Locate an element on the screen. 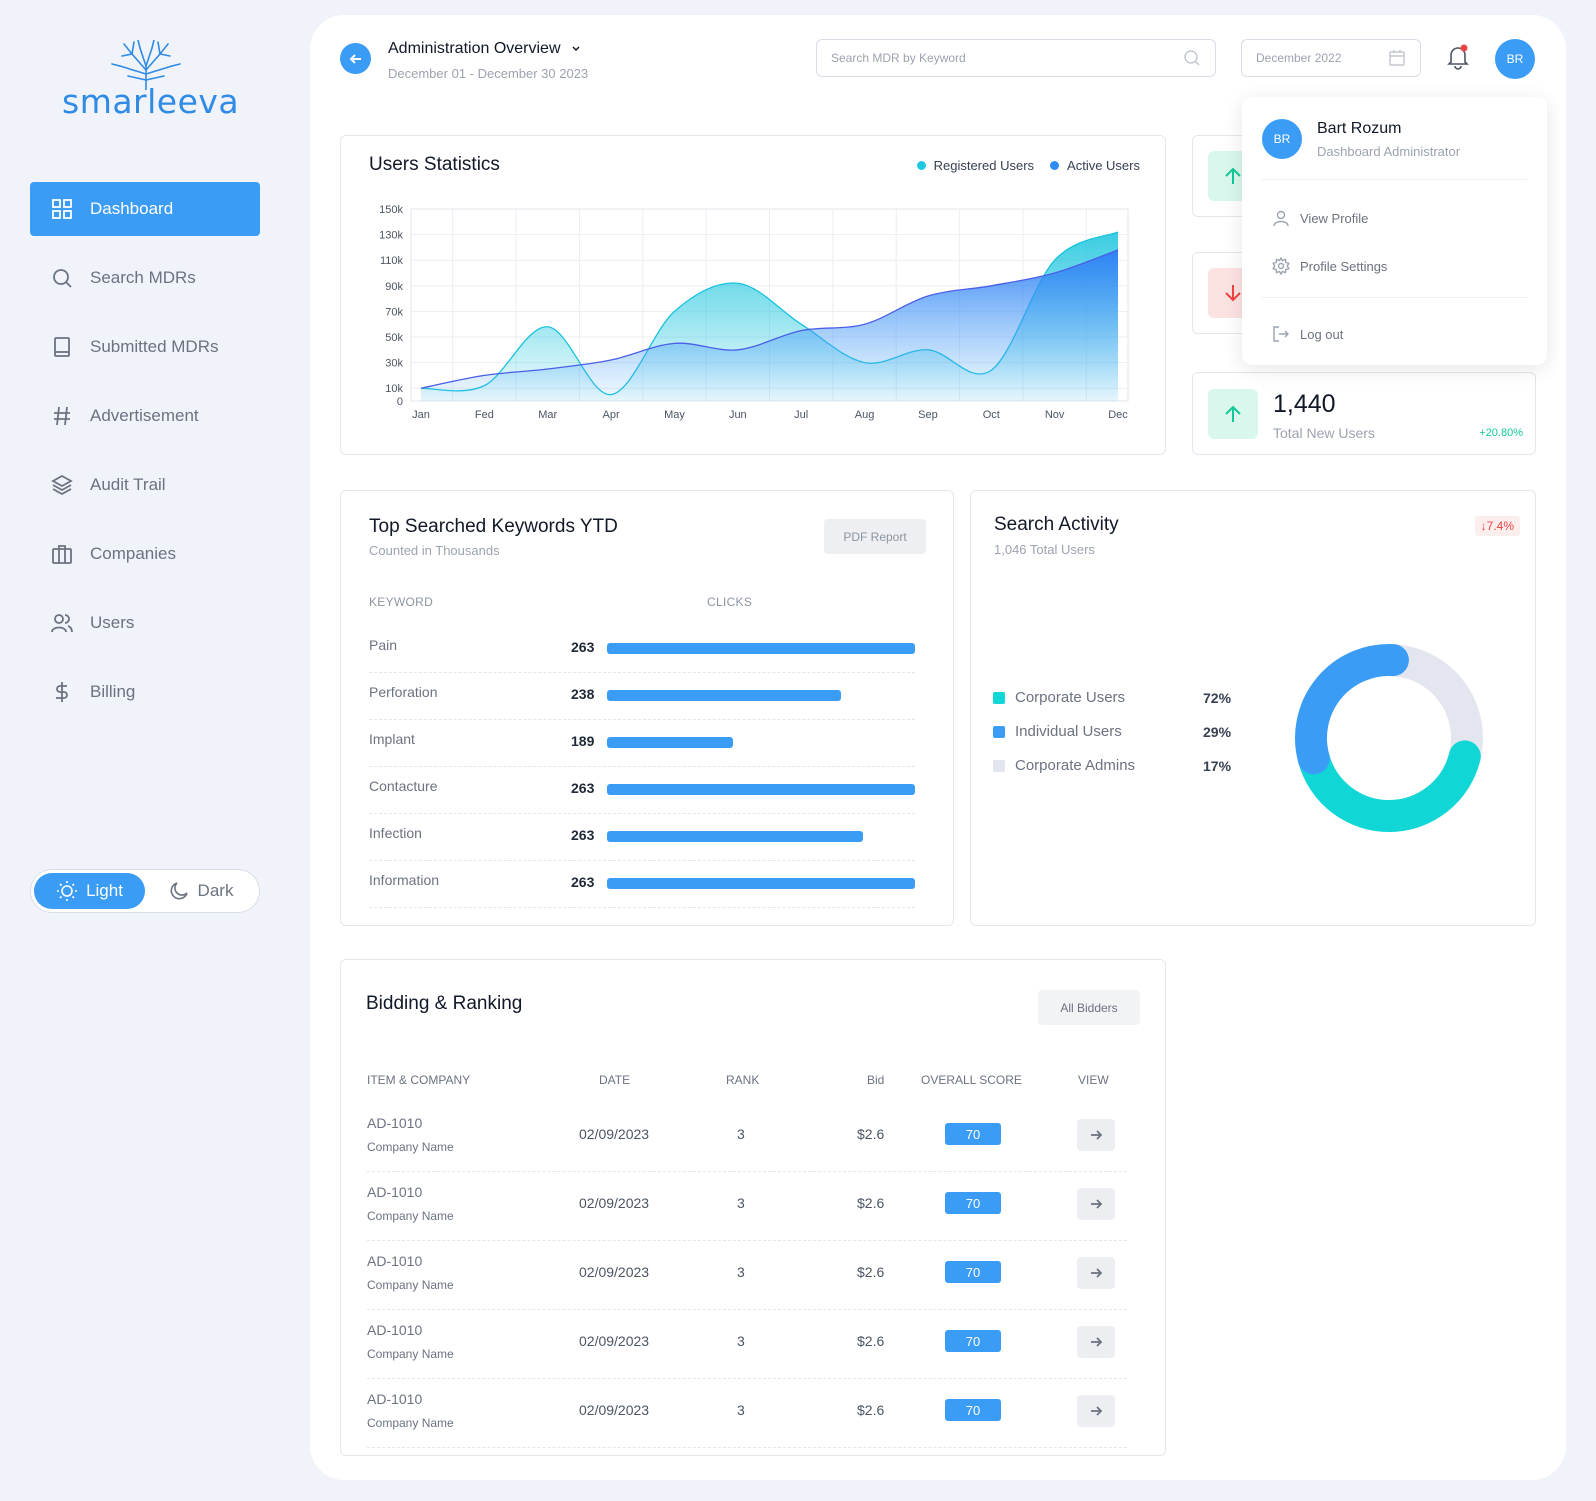 This screenshot has width=1596, height=1501. logout-menu-item: Log out is located at coordinates (1307, 334).